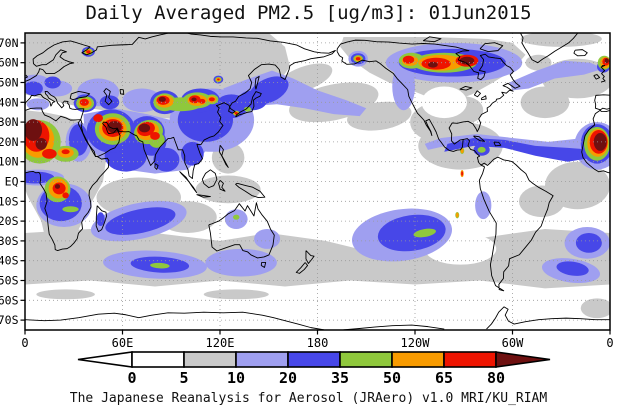 This screenshot has height=410, width=617. I want to click on chart-title: Daily Averaged PM2.5 [ug/m3]: 01Jun2015, so click(308, 13).